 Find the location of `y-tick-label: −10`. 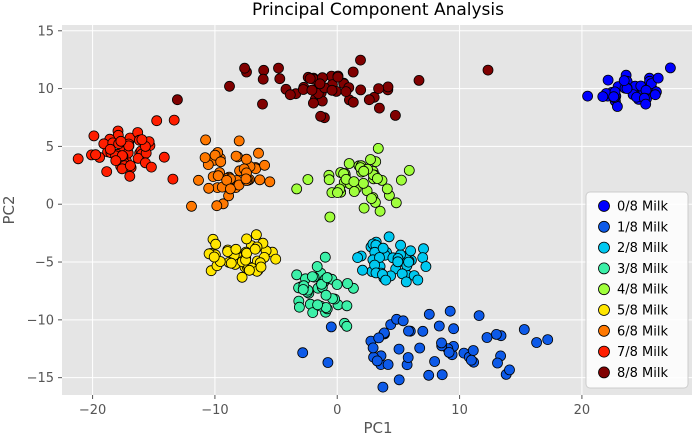

y-tick-label: −10 is located at coordinates (40, 320).